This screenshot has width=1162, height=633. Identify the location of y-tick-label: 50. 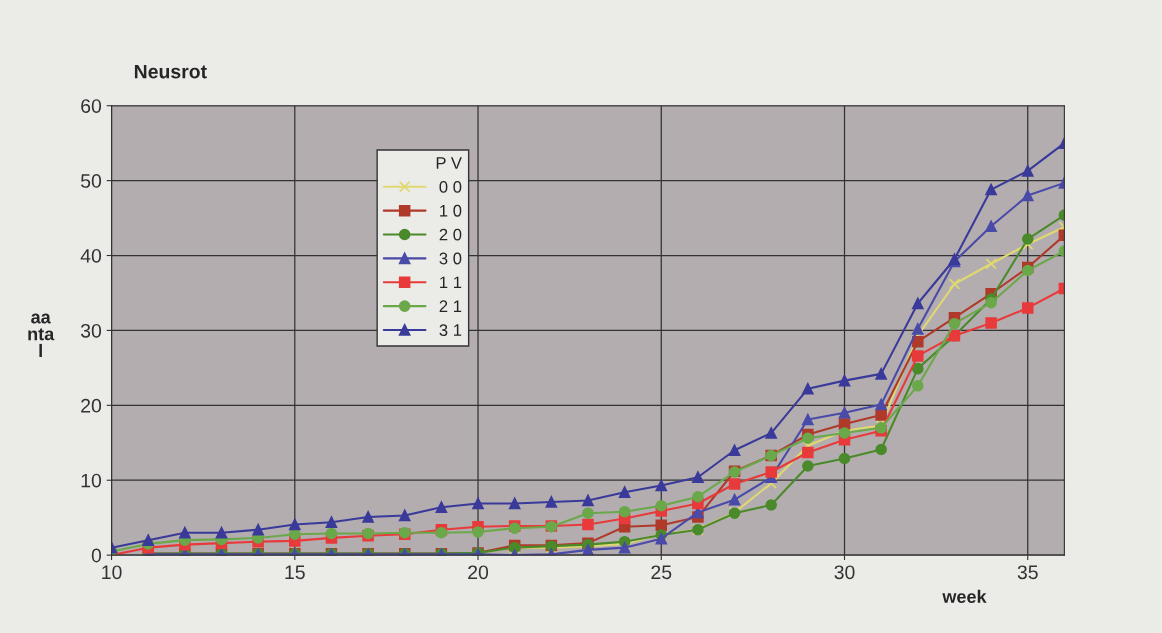
(91, 181).